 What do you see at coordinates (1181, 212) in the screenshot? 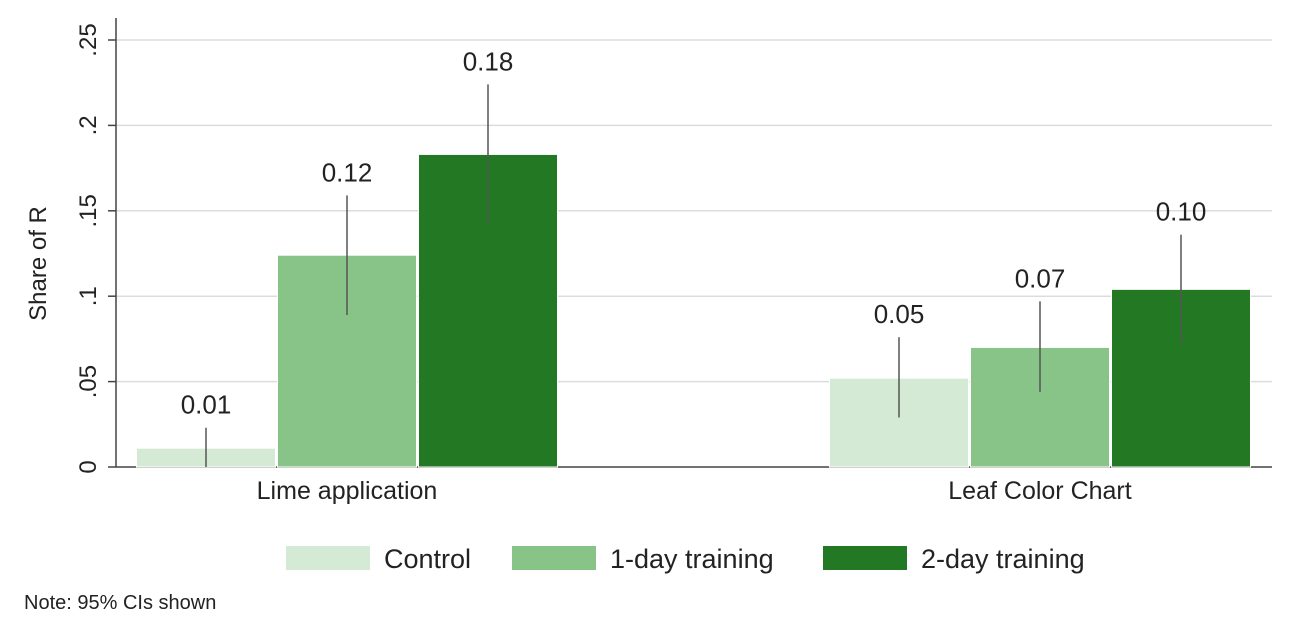
I see `data-label: 0.10` at bounding box center [1181, 212].